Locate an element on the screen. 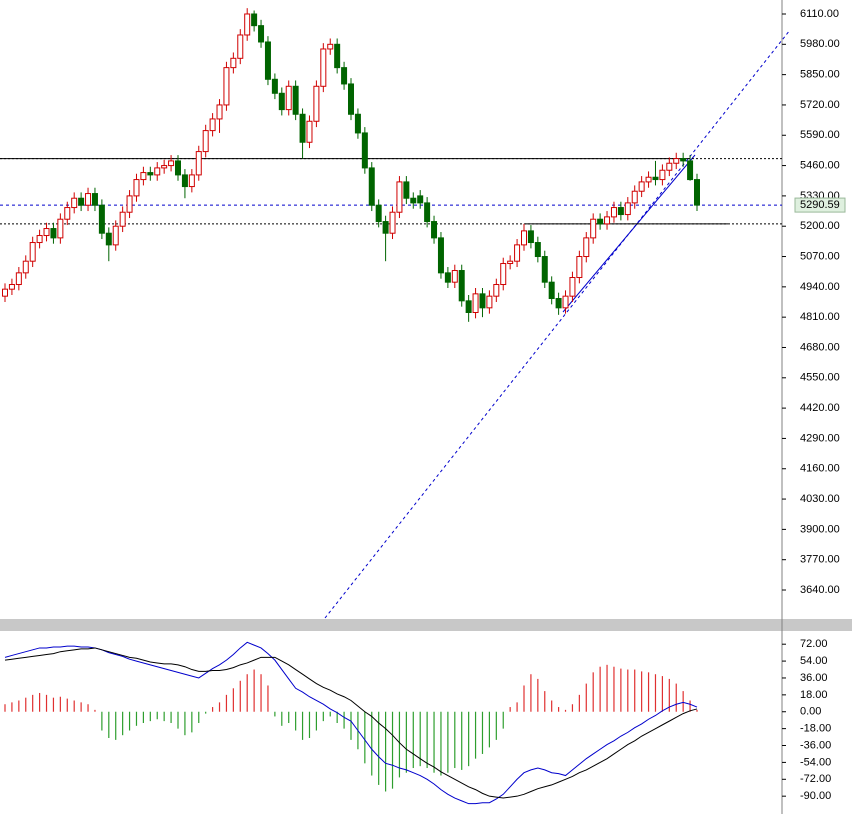 The height and width of the screenshot is (814, 852). y-tick-label: -72.00 is located at coordinates (815, 779).